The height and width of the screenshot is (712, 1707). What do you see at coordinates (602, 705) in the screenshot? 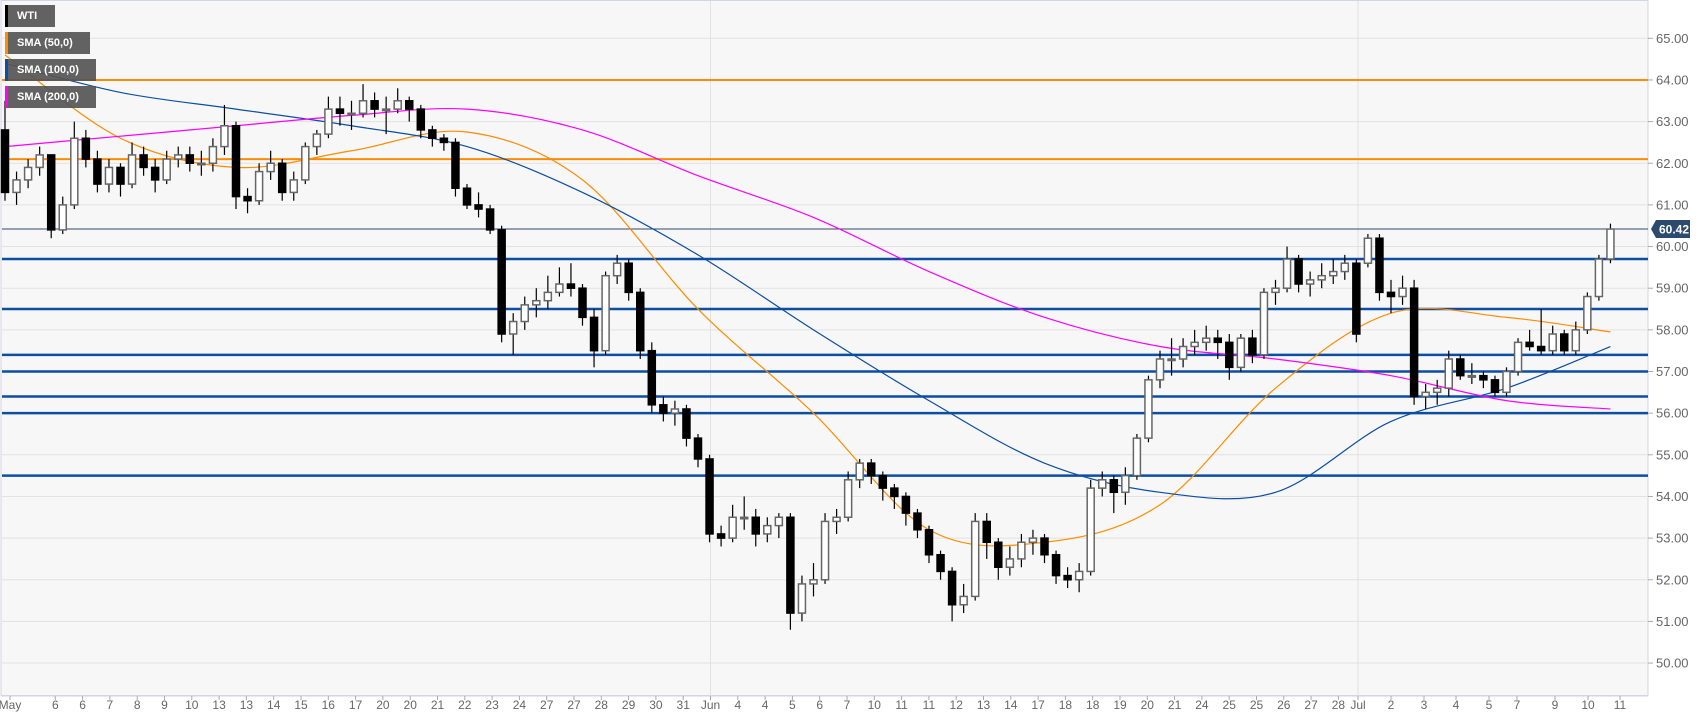
I see `x-tick-label: 28` at bounding box center [602, 705].